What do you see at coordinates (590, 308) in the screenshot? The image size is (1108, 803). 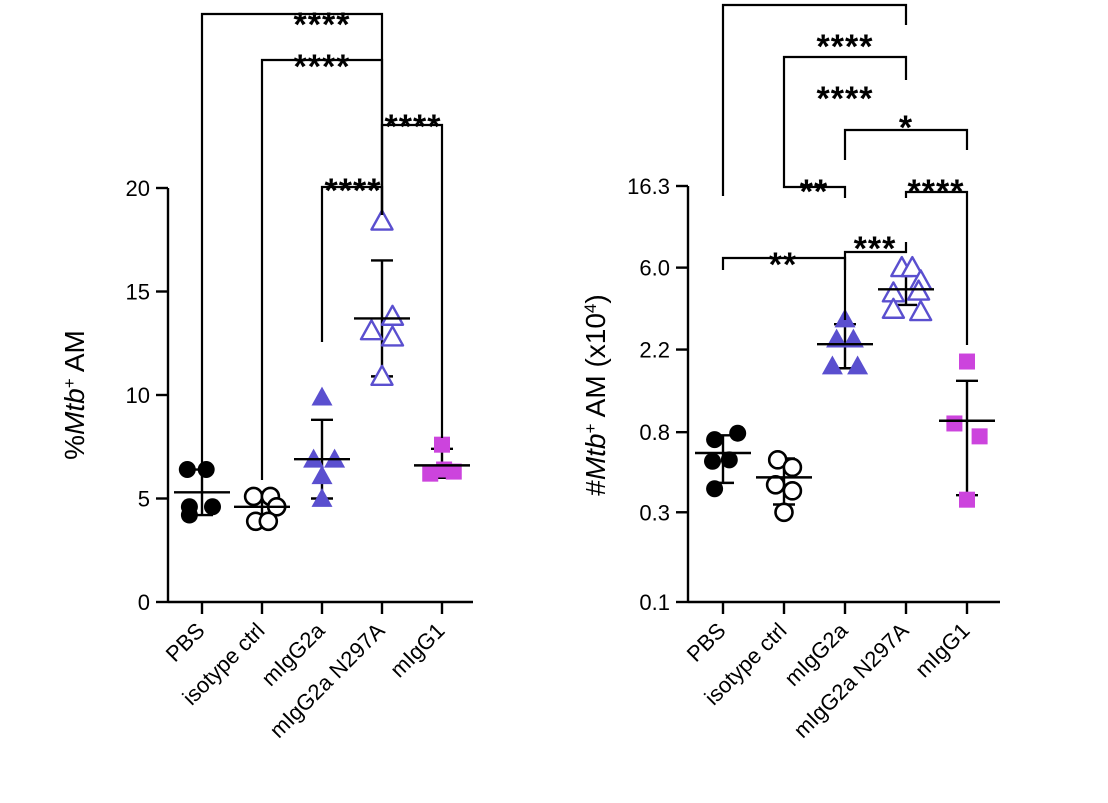 I see `y-axis-title-part: 4` at bounding box center [590, 308].